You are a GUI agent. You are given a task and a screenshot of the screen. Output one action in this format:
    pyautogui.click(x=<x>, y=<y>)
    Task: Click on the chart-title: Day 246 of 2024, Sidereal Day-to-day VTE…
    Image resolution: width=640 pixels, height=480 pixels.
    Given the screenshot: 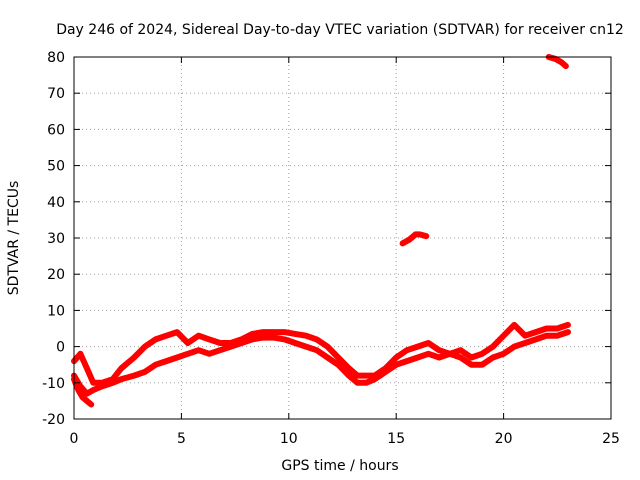 What is the action you would take?
    pyautogui.click(x=340, y=30)
    